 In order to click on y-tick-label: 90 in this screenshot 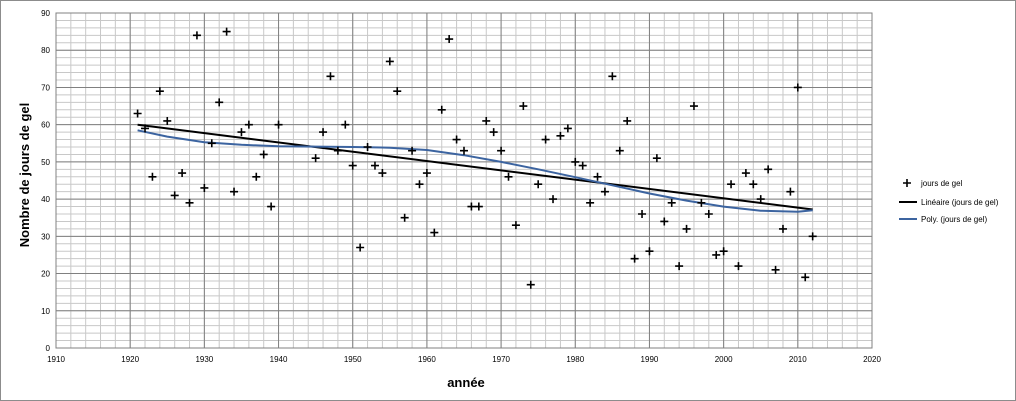, I will do `click(45, 13)`.